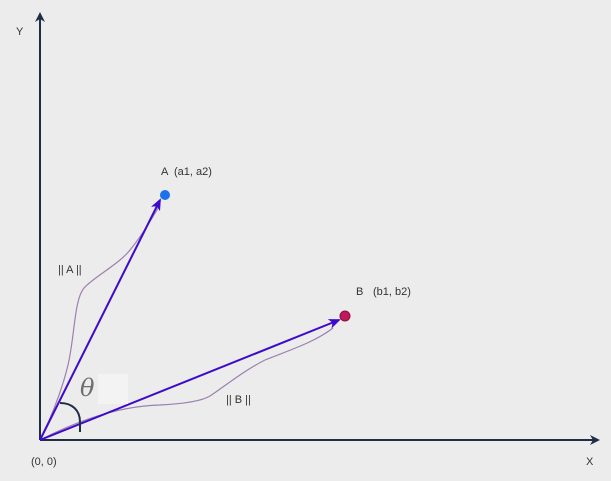  I want to click on vector-b, so click(190, 380).